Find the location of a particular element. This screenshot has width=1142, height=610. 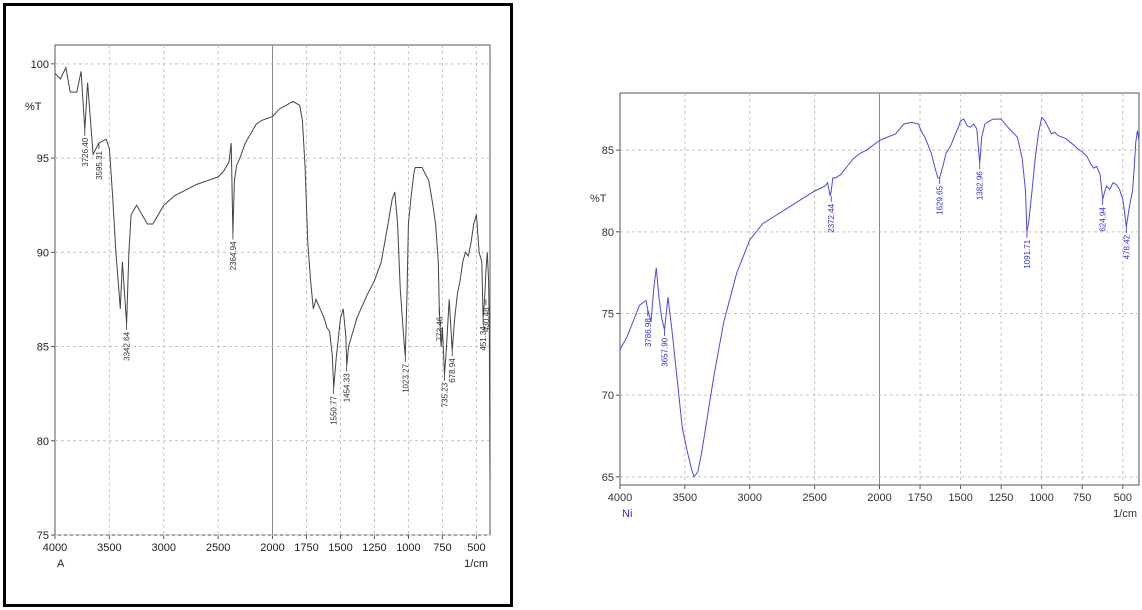

y-tick-label: 70 is located at coordinates (608, 396).